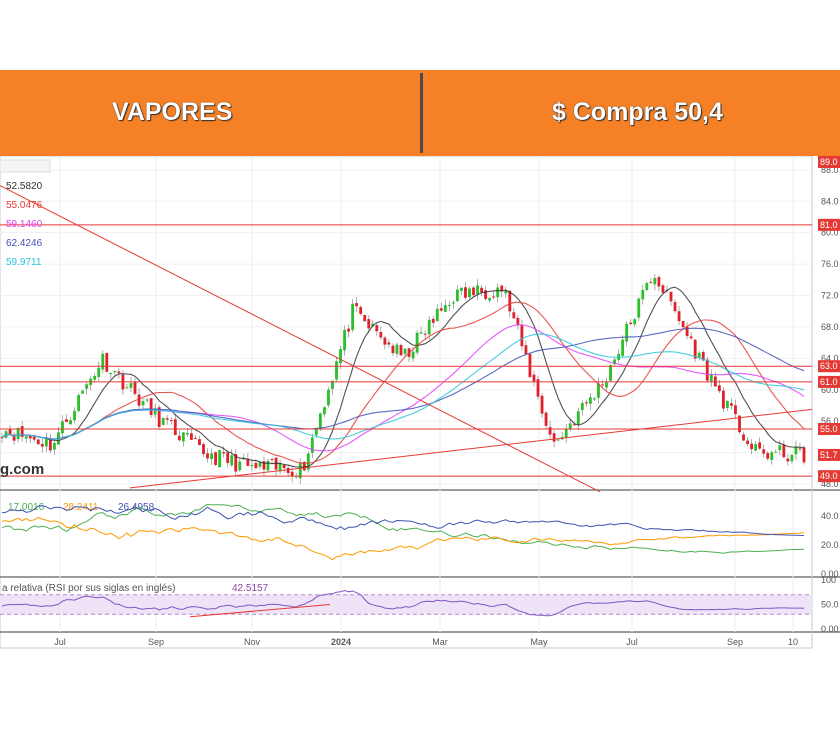  Describe the element at coordinates (172, 112) in the screenshot. I see `ticker-title: VAPORES` at that location.